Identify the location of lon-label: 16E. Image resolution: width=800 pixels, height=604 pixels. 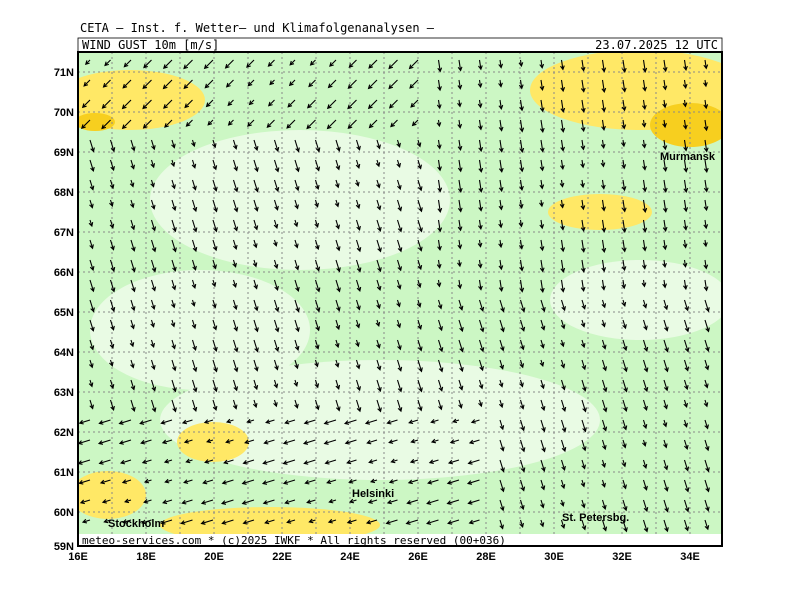
(78, 557).